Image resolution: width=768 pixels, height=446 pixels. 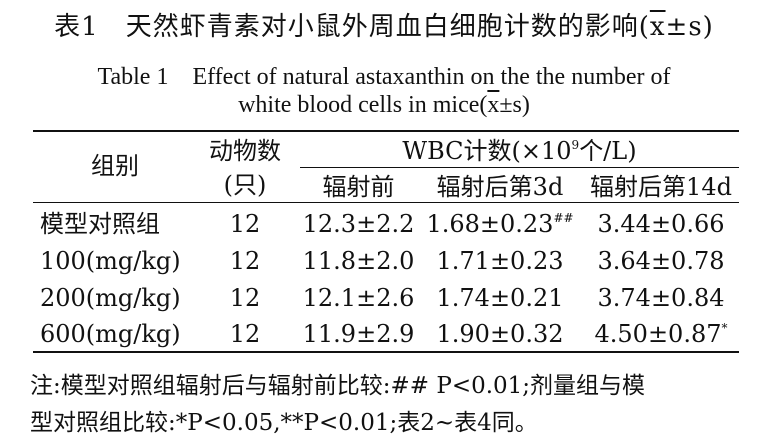 What do you see at coordinates (115, 166) in the screenshot?
I see `header-group: 组别` at bounding box center [115, 166].